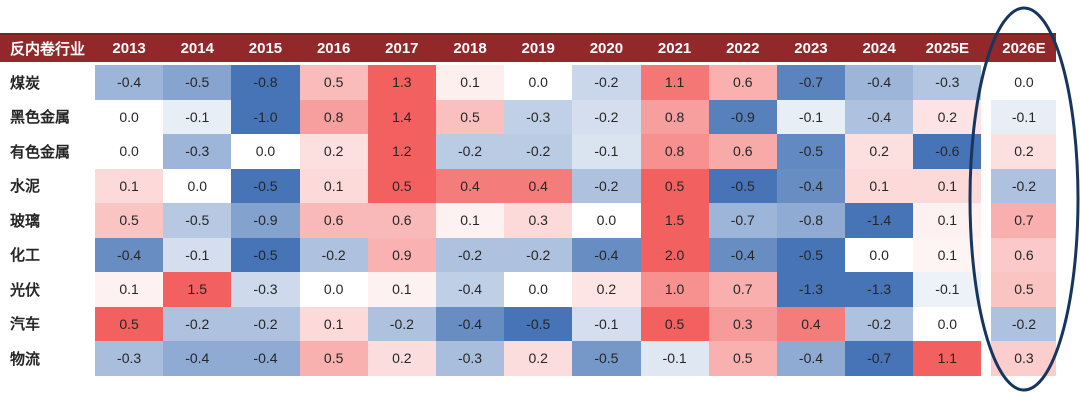 This screenshot has height=401, width=1080. What do you see at coordinates (47, 254) in the screenshot?
I see `row-label: 化工` at bounding box center [47, 254].